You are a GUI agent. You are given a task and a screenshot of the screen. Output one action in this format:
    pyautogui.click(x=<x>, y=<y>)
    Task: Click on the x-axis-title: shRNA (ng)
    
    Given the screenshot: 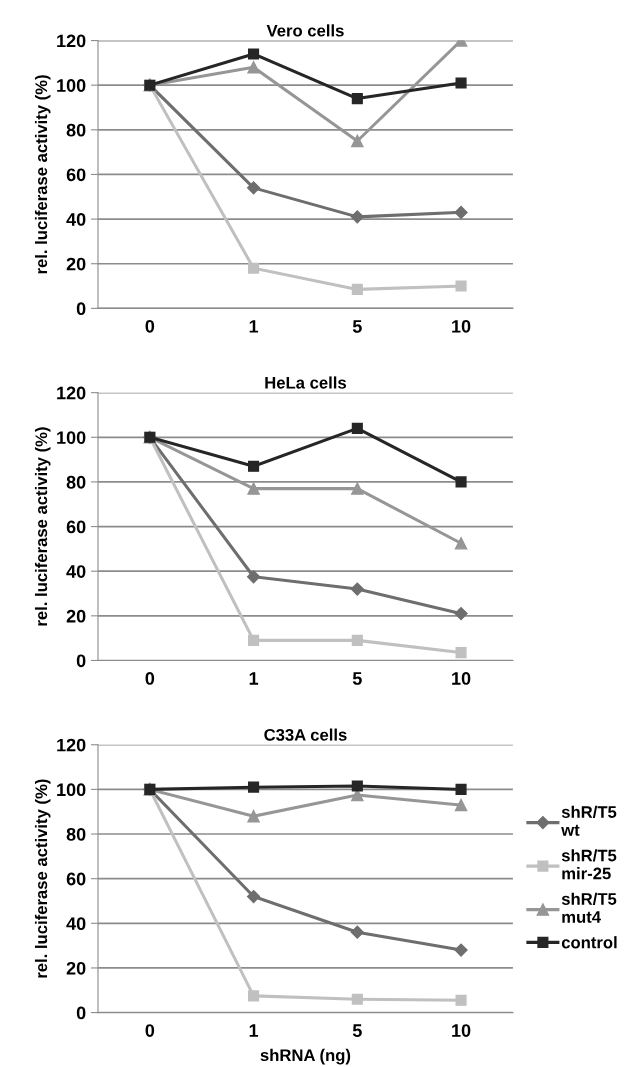 What is the action you would take?
    pyautogui.click(x=305, y=1056)
    